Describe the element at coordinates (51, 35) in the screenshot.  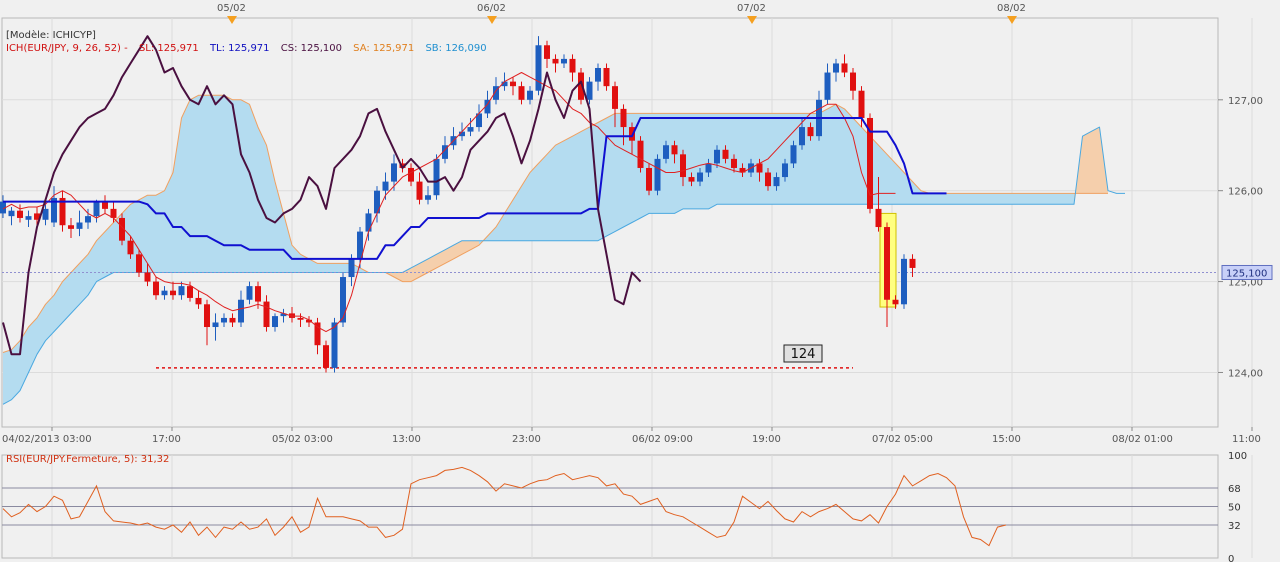
I see `model-label: [Modèle: ICHICYP]` at that location.